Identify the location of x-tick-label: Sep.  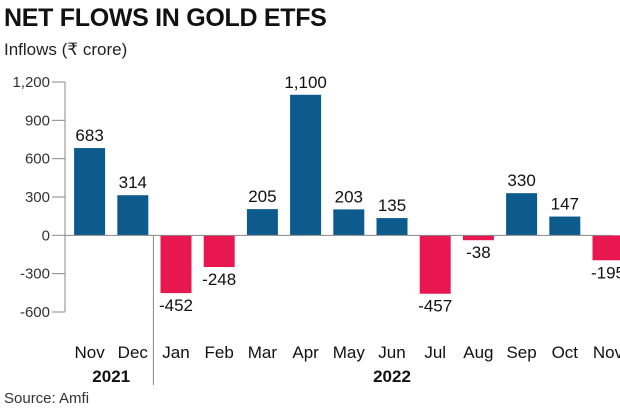
(521, 352).